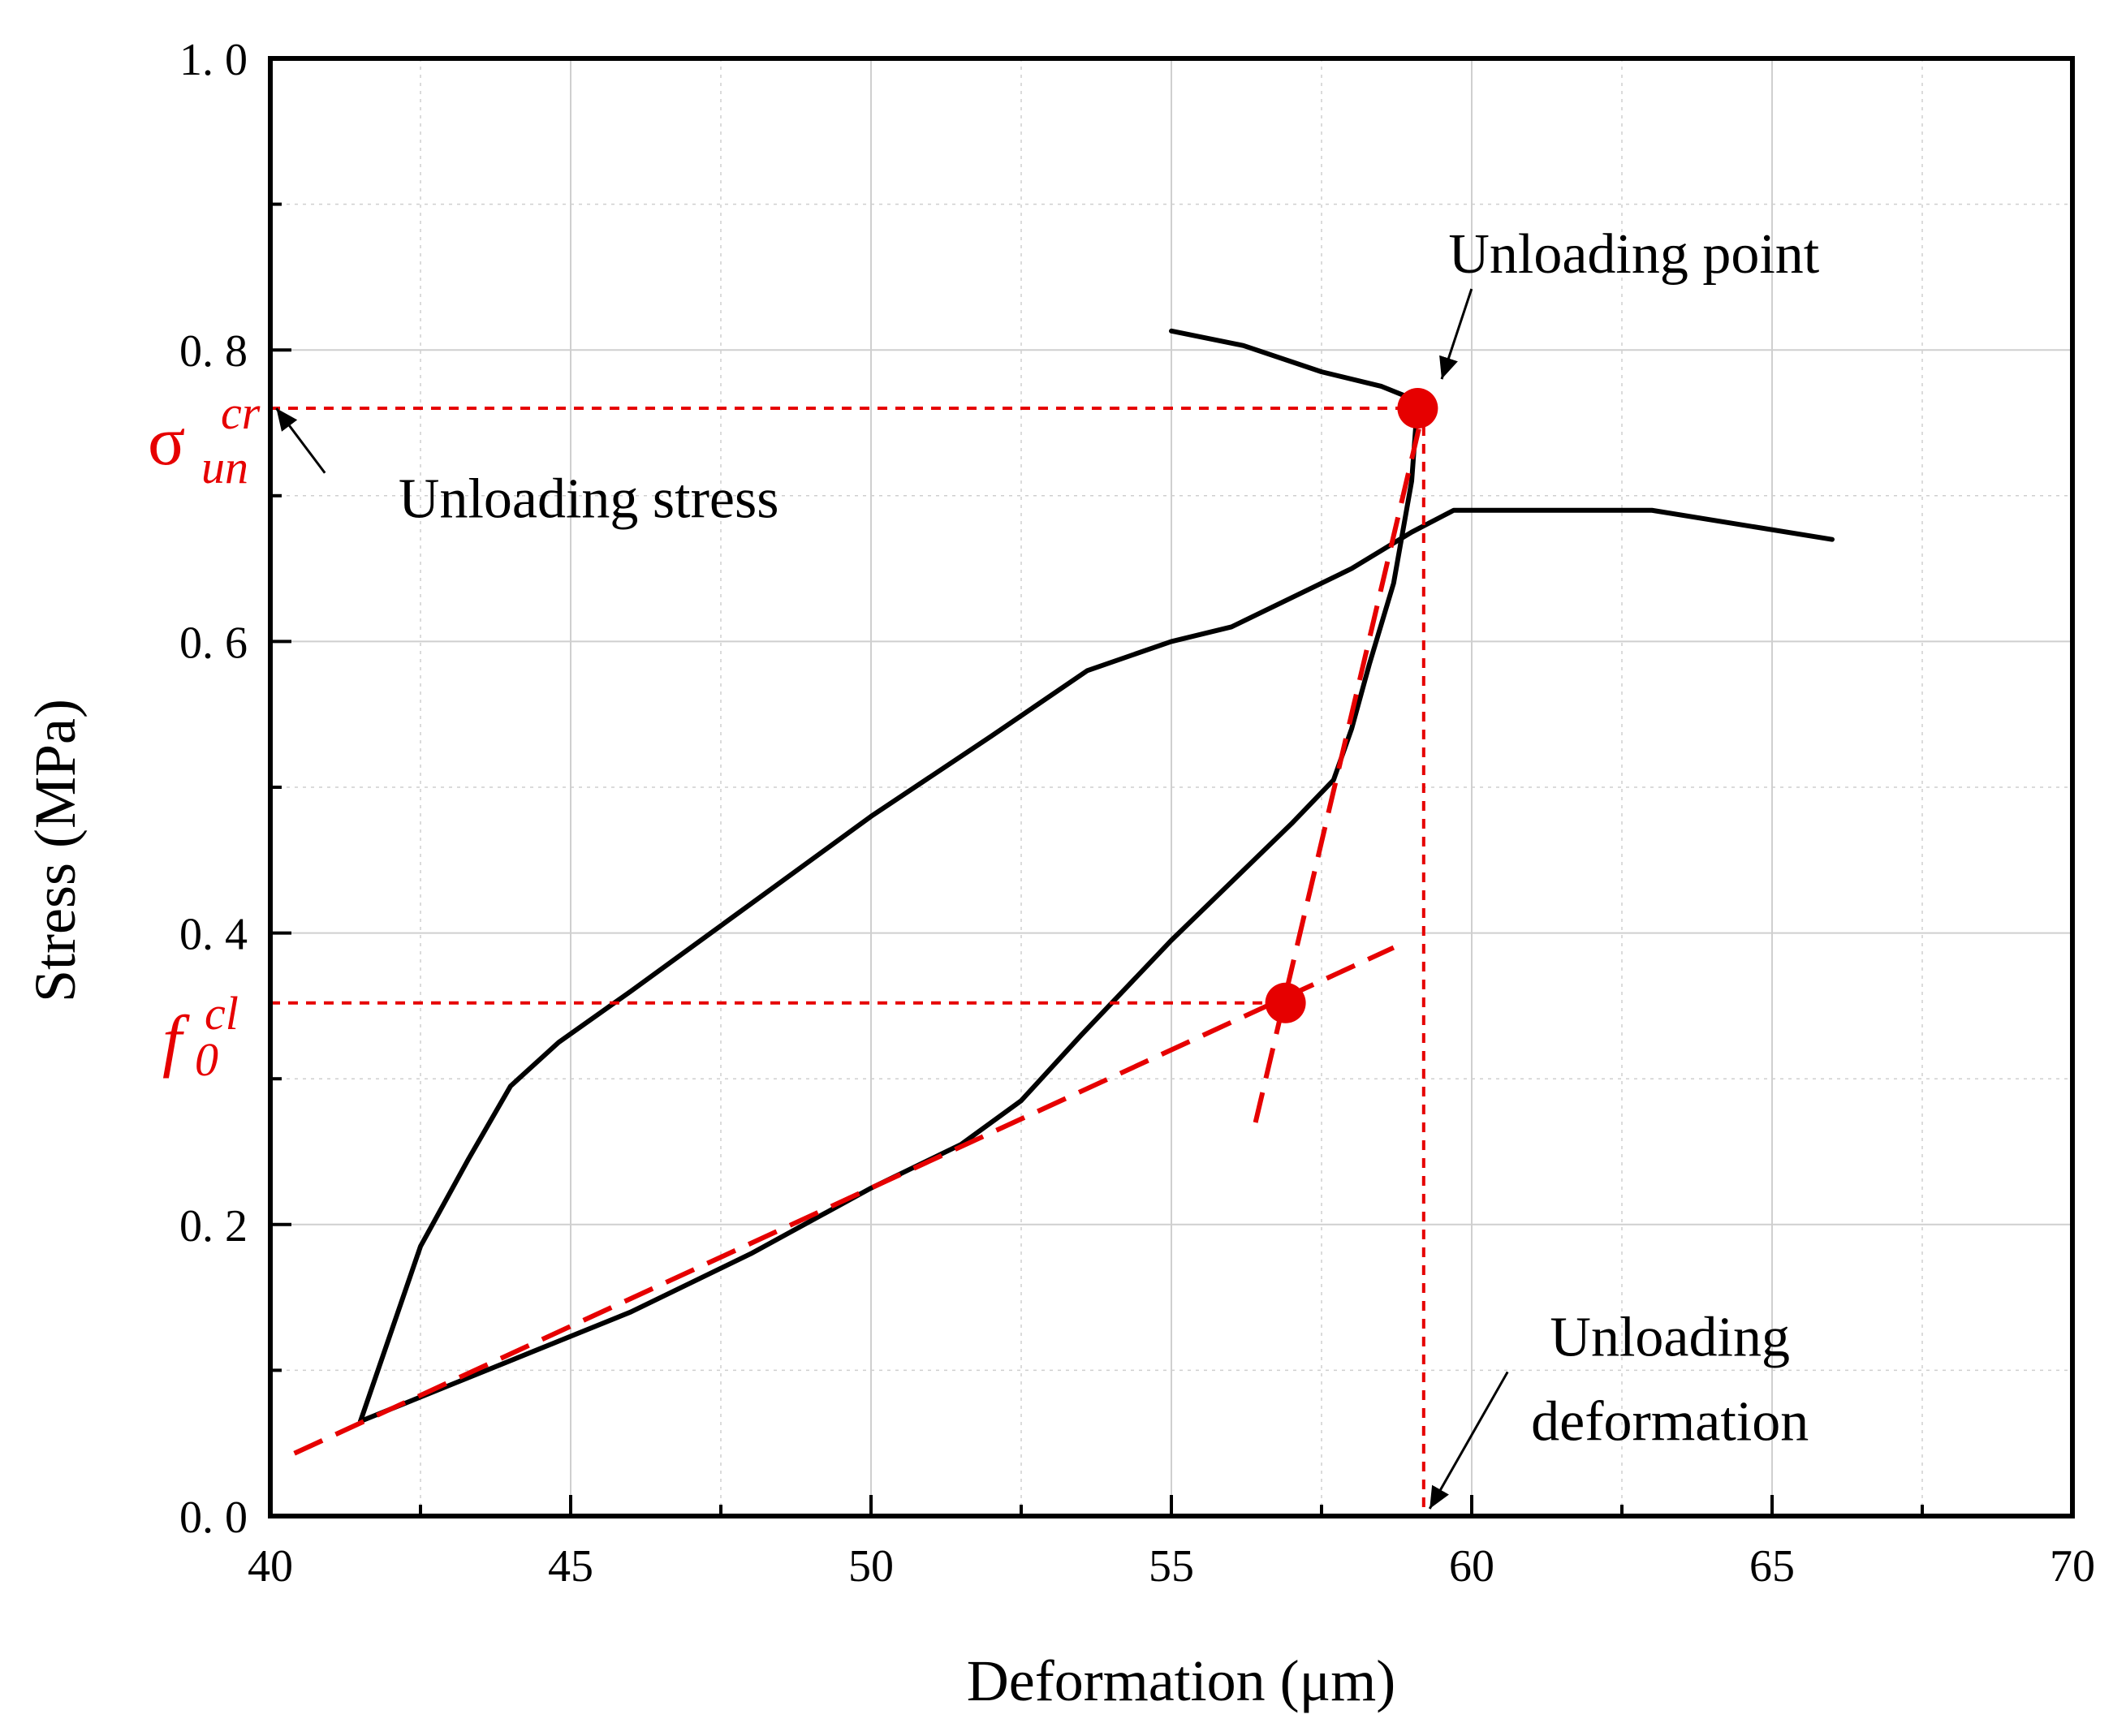 This screenshot has height=1736, width=2126. I want to click on unloading-stress-label: Unloading stress, so click(589, 500).